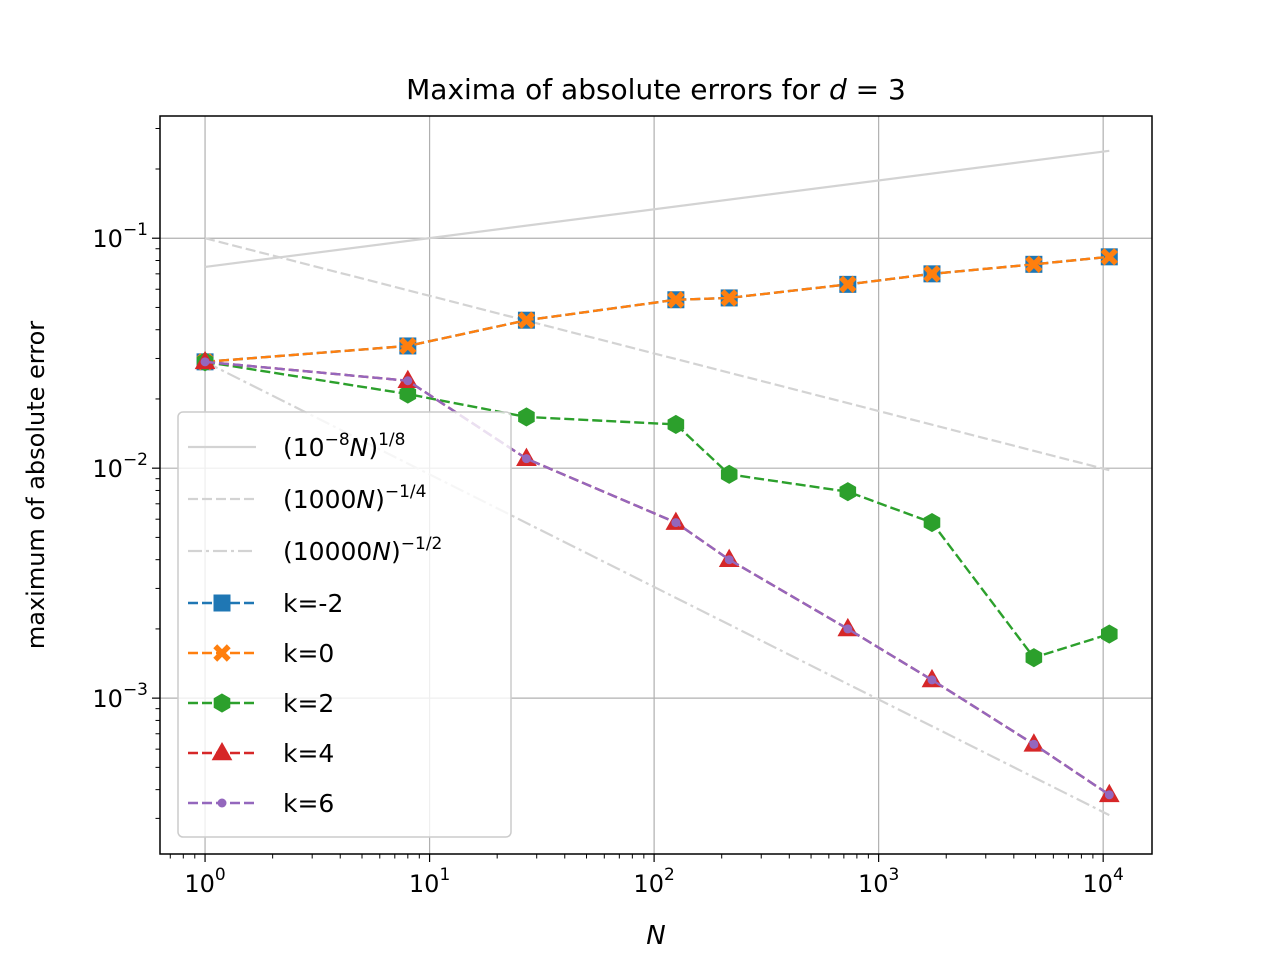 The image size is (1280, 960). I want to click on legend-label: k=0, so click(308, 653).